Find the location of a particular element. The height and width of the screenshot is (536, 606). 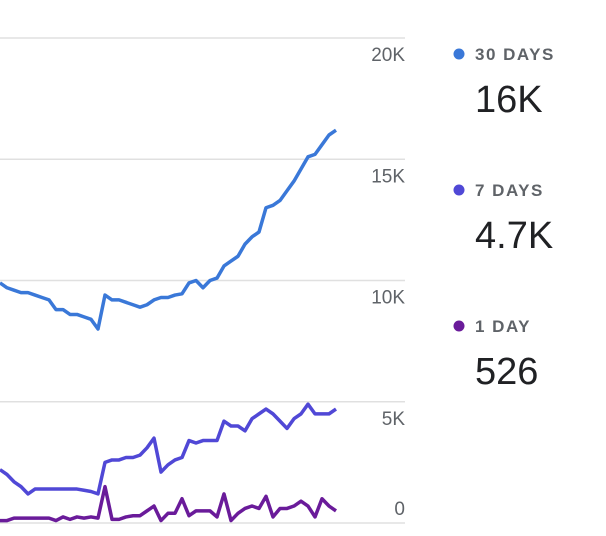

y-tick-label: 0 is located at coordinates (399, 509).